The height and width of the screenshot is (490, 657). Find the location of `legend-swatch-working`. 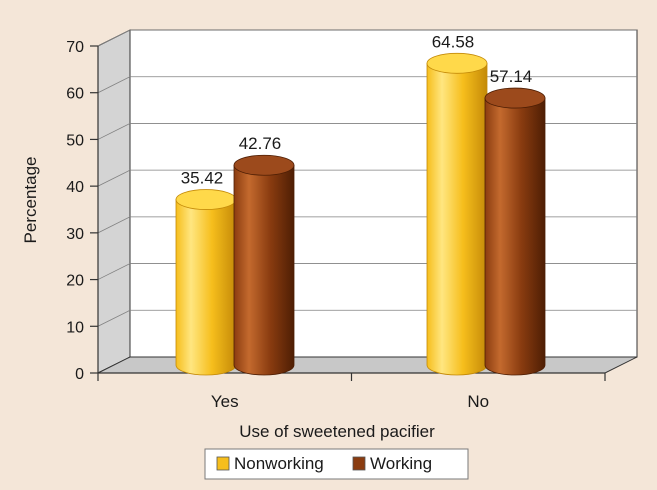

legend-swatch-working is located at coordinates (359, 463).